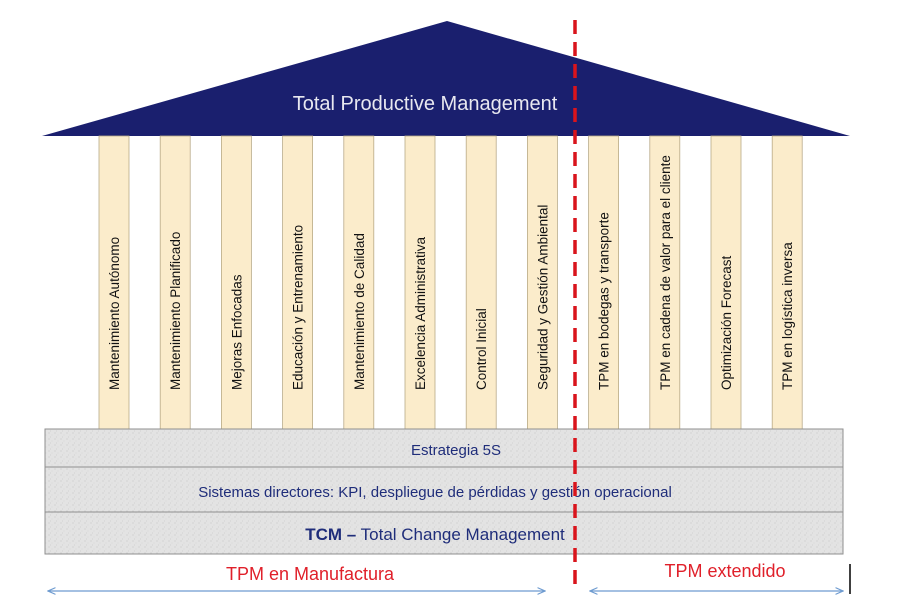 The width and height of the screenshot is (903, 612). I want to click on pillar-label: Control Inicial, so click(481, 349).